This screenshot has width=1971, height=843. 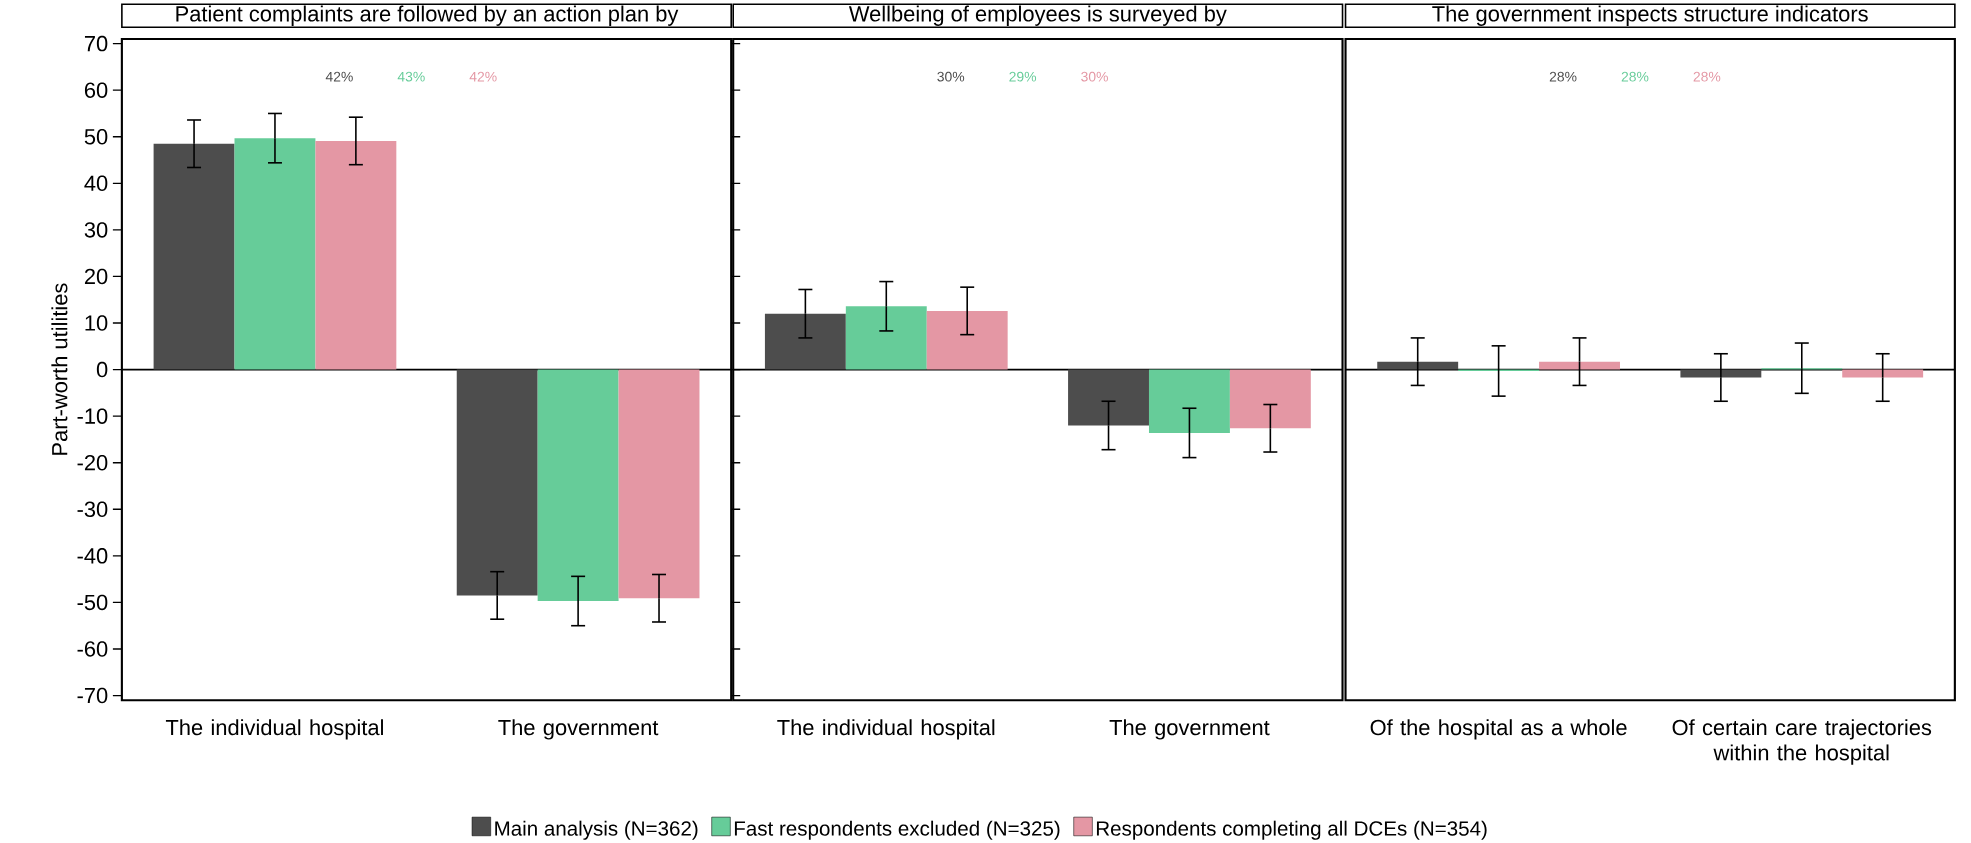 What do you see at coordinates (1802, 742) in the screenshot?
I see `x-tick-label: Of certain care trajectories within the hospital` at bounding box center [1802, 742].